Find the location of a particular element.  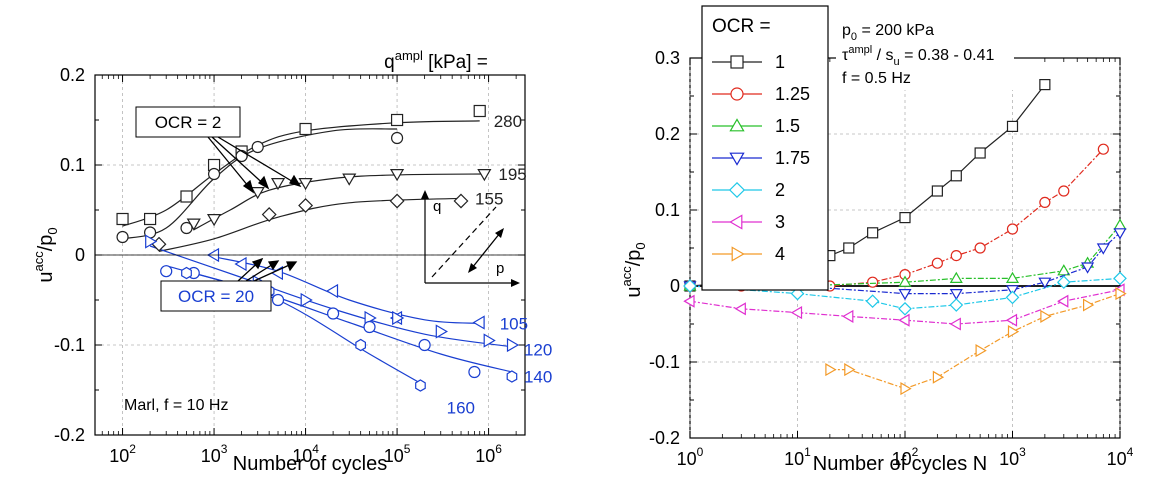

left-x-tick-label: 10⁶ is located at coordinates (488, 454).